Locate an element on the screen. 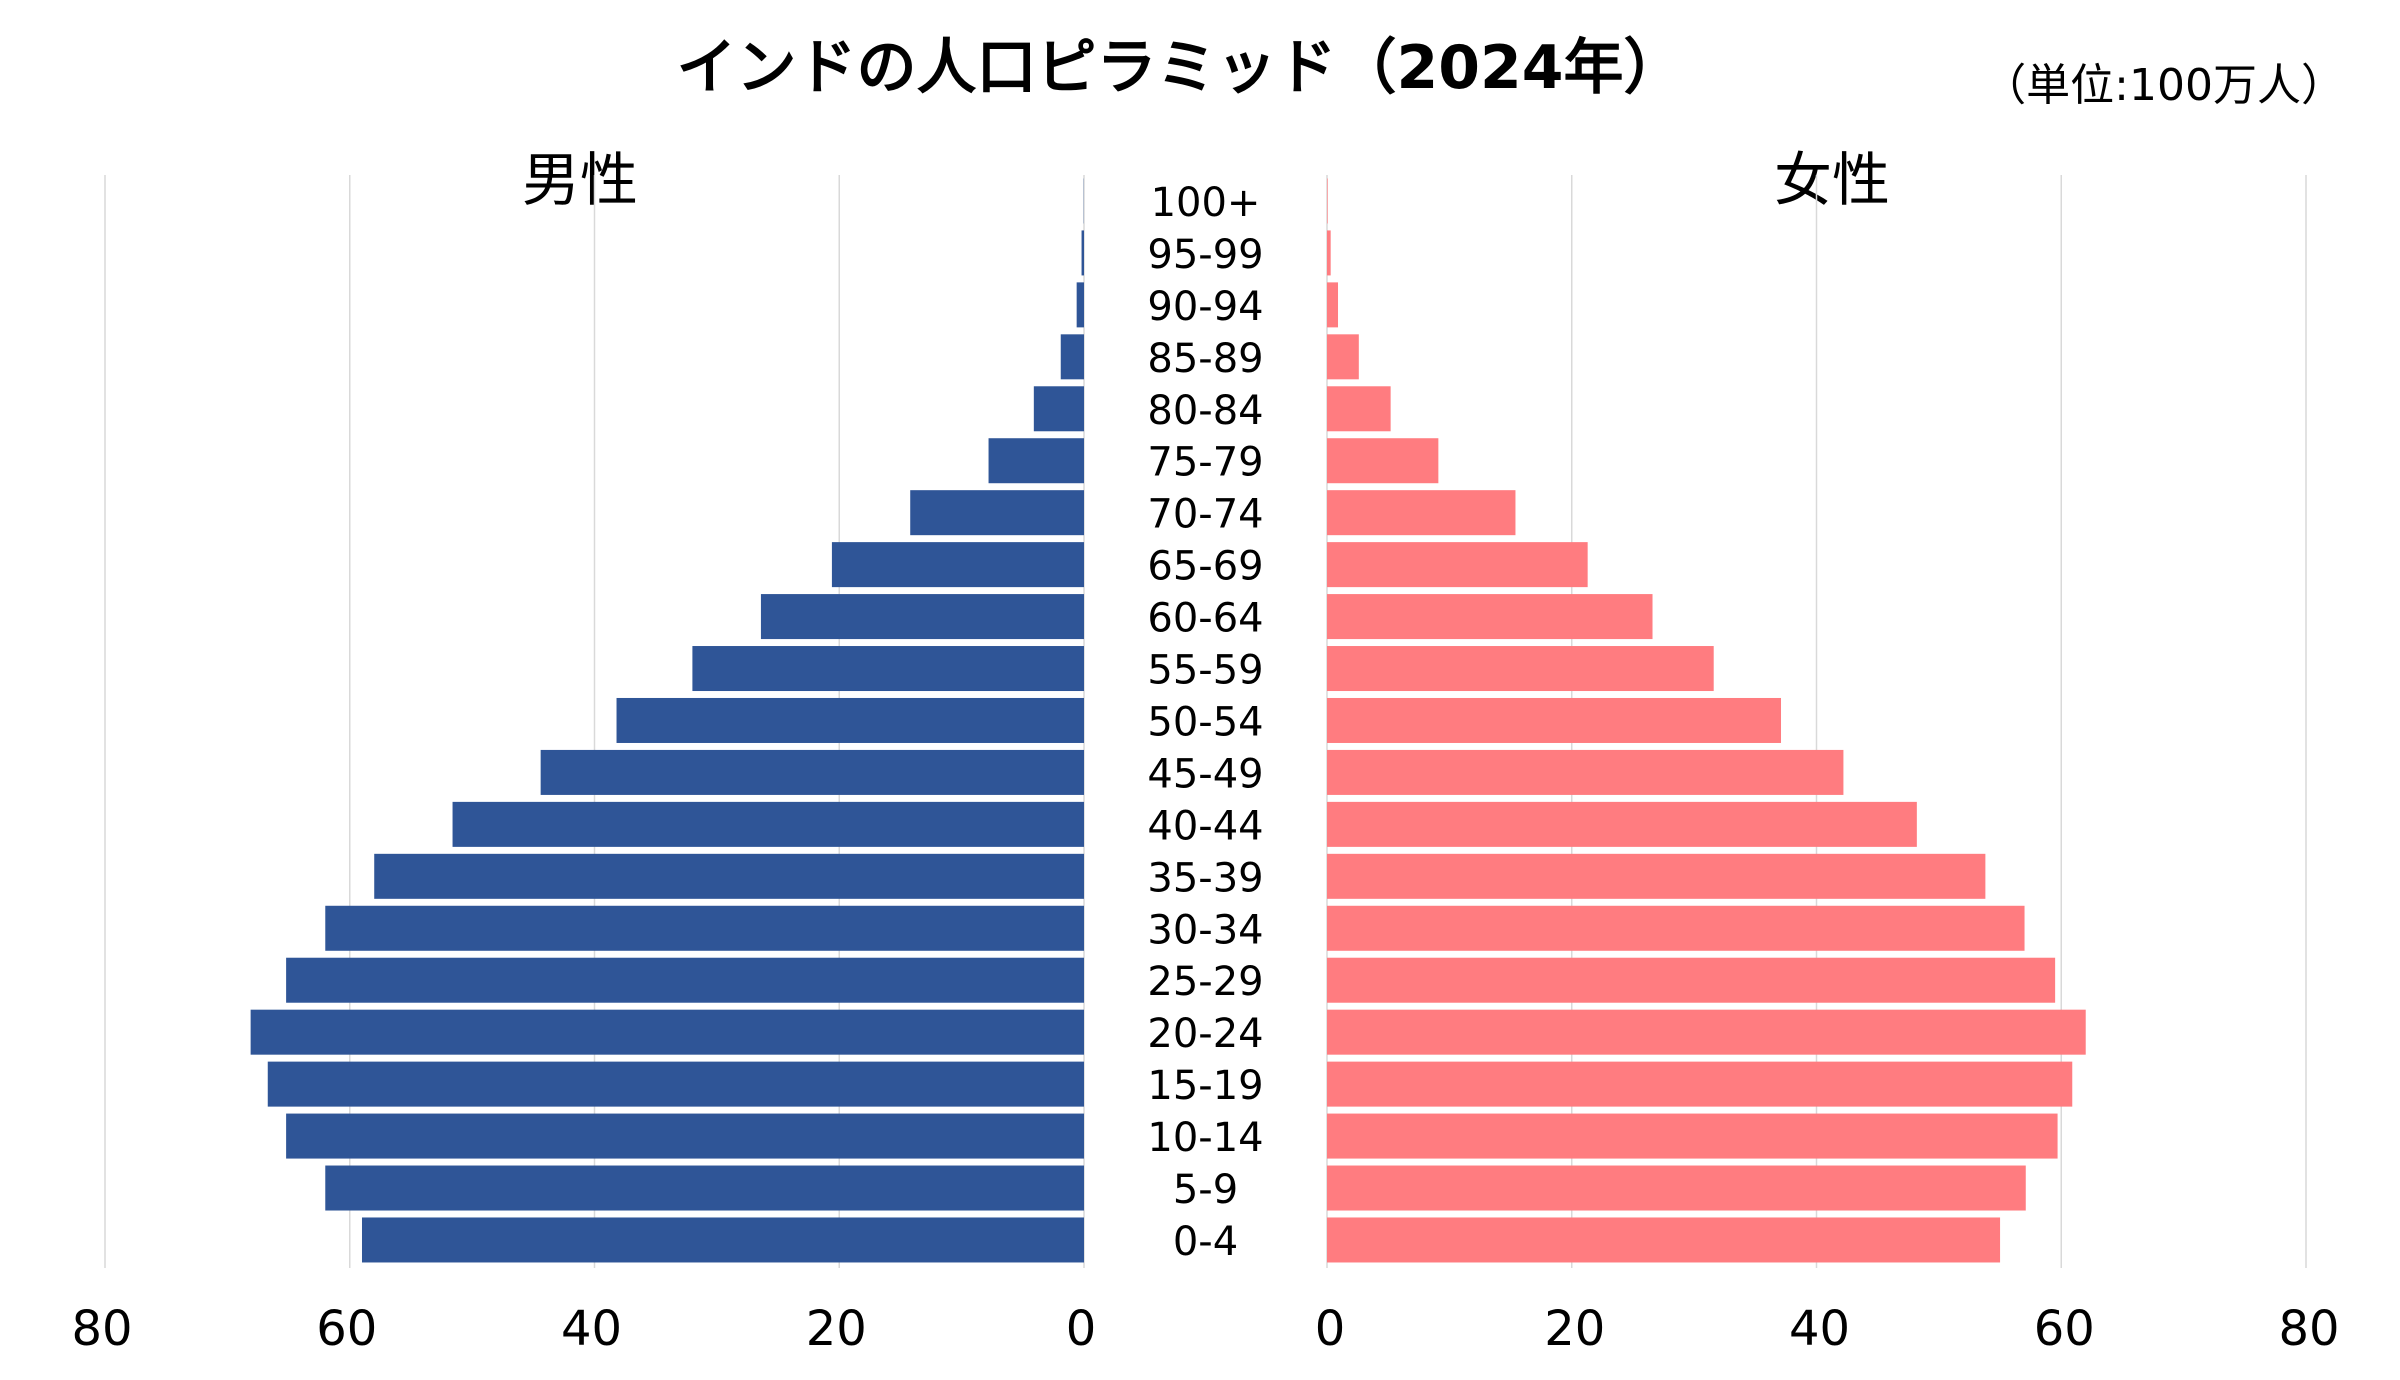  male-tick-label: 60 is located at coordinates (346, 1329).